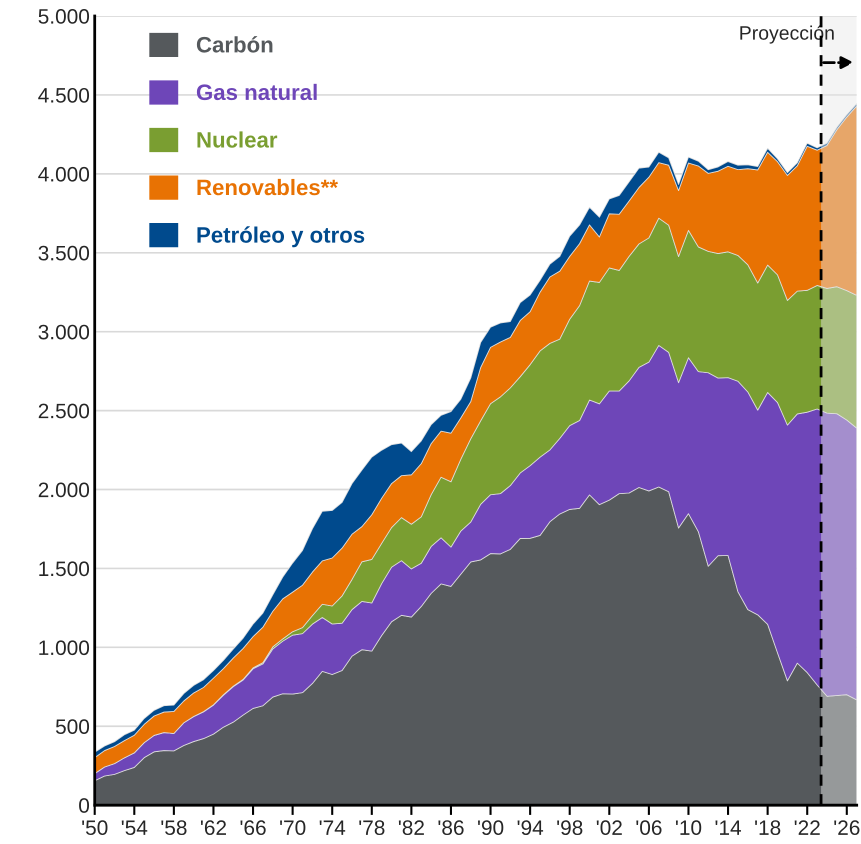 The width and height of the screenshot is (861, 844). What do you see at coordinates (293, 828) in the screenshot?
I see `x-tick-label: '70` at bounding box center [293, 828].